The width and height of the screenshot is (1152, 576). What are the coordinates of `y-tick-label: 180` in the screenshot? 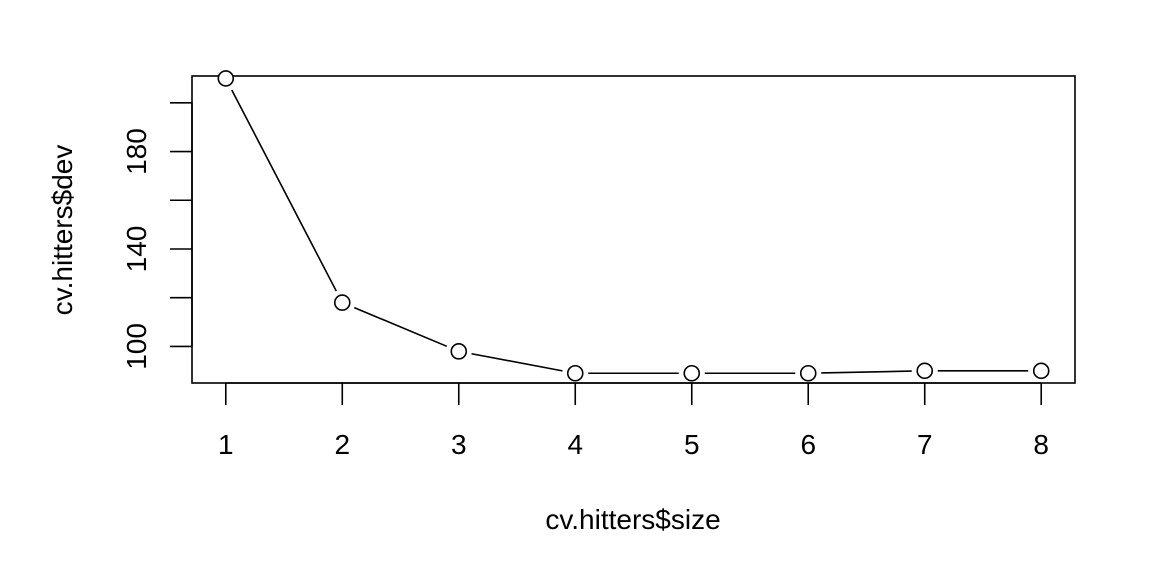 It's located at (136, 151).